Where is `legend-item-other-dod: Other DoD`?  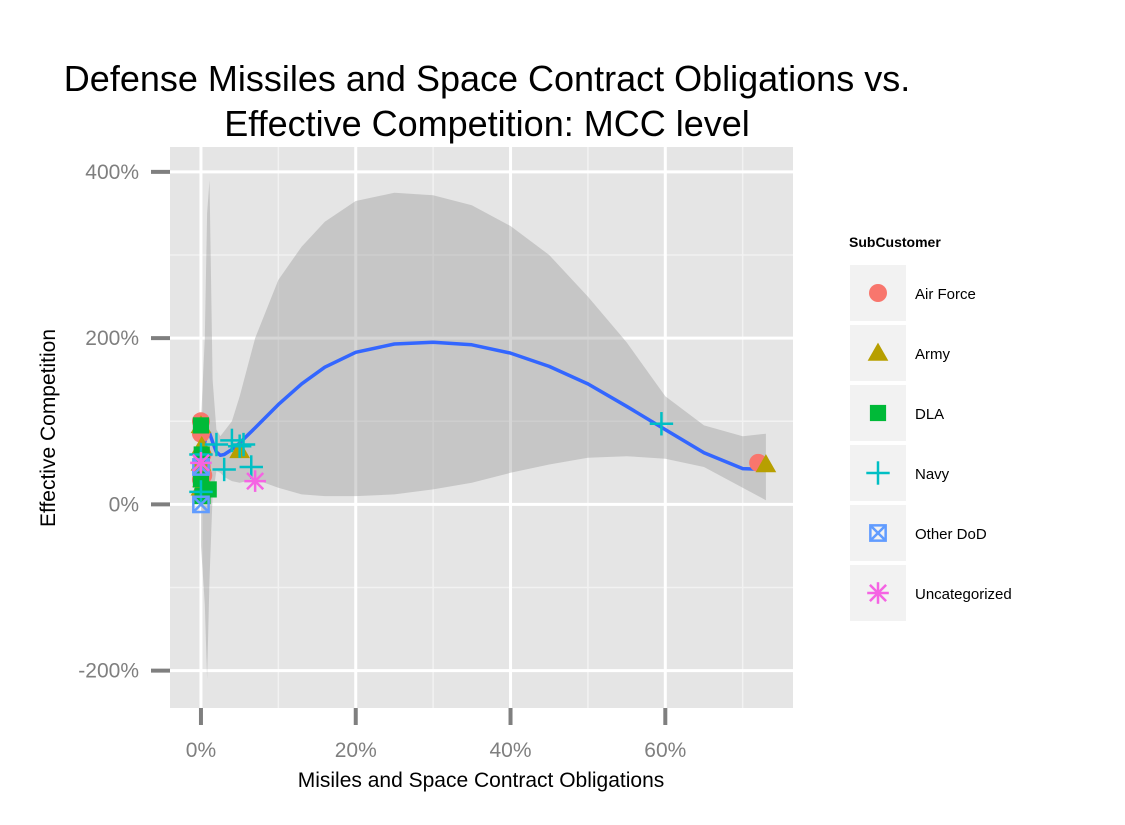 legend-item-other-dod: Other DoD is located at coordinates (918, 533).